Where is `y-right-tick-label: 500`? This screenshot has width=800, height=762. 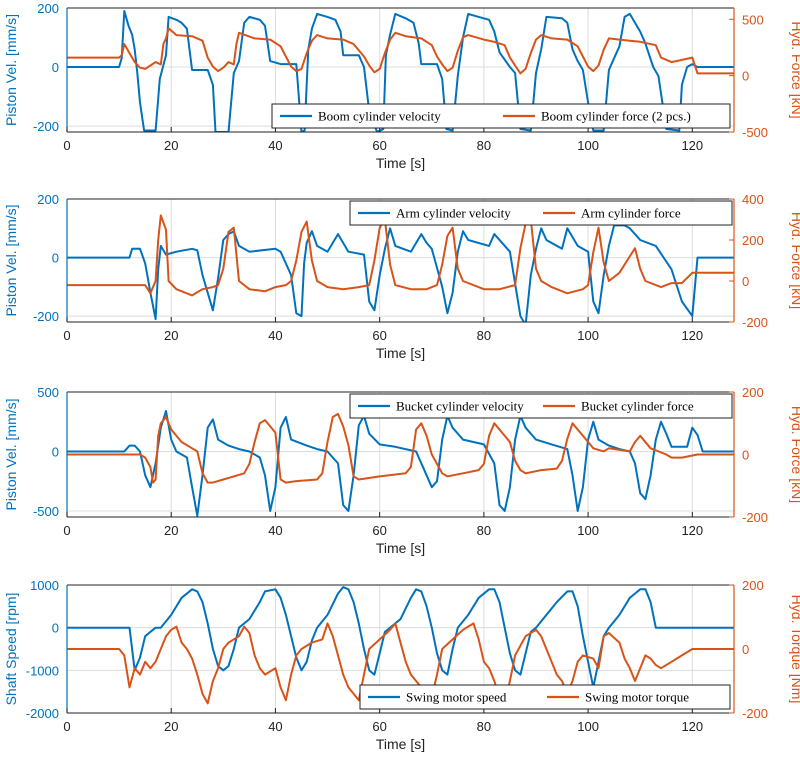
y-right-tick-label: 500 is located at coordinates (753, 19).